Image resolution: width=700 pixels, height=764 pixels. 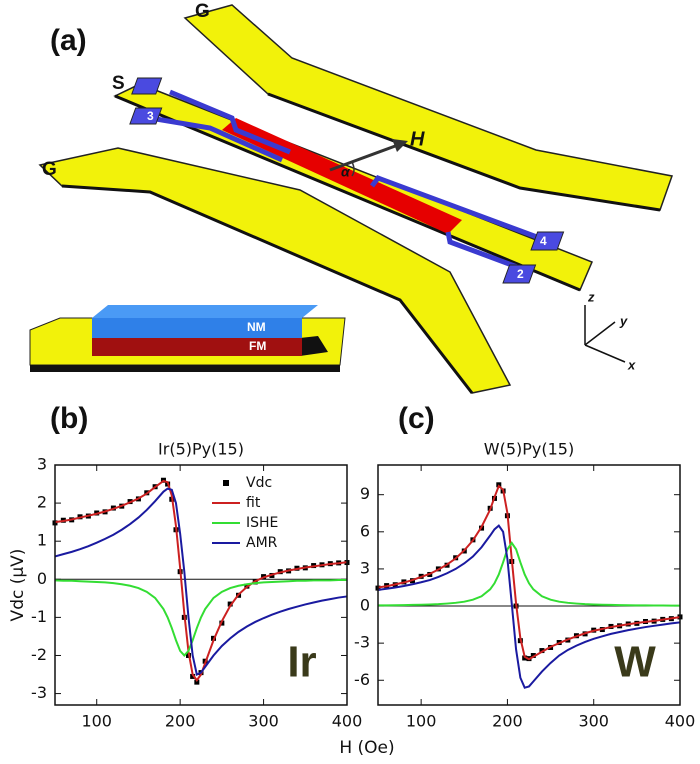 I want to click on inset-edge, so click(x=185, y=368).